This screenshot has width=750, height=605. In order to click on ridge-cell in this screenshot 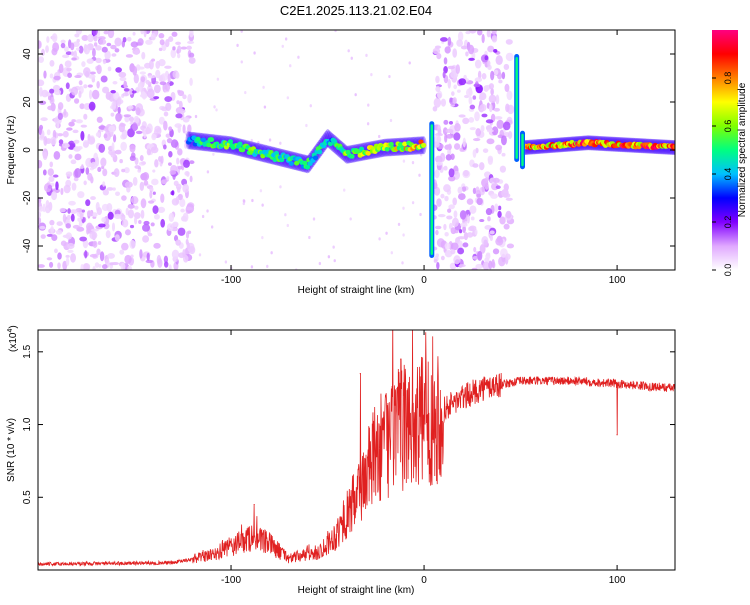, I will do `click(282, 160)`.